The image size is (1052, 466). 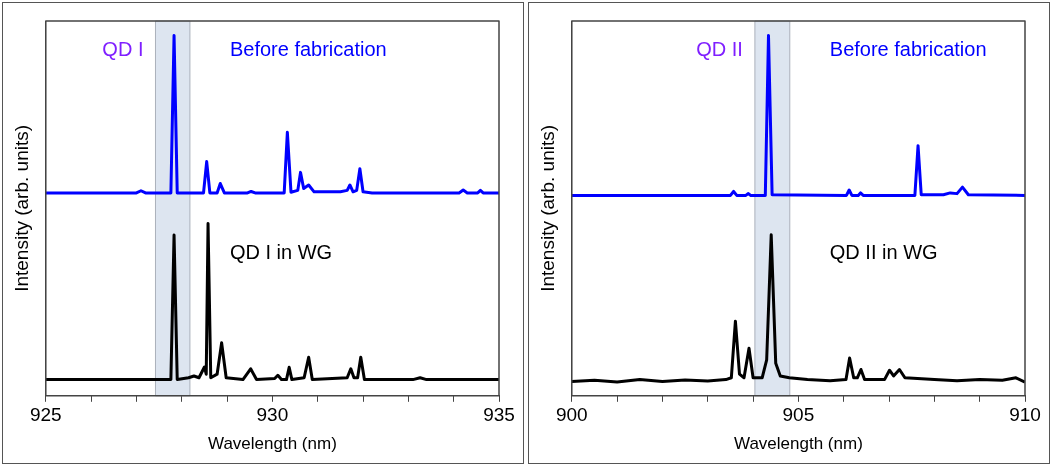 I want to click on x-tick-label: 930, so click(x=272, y=415).